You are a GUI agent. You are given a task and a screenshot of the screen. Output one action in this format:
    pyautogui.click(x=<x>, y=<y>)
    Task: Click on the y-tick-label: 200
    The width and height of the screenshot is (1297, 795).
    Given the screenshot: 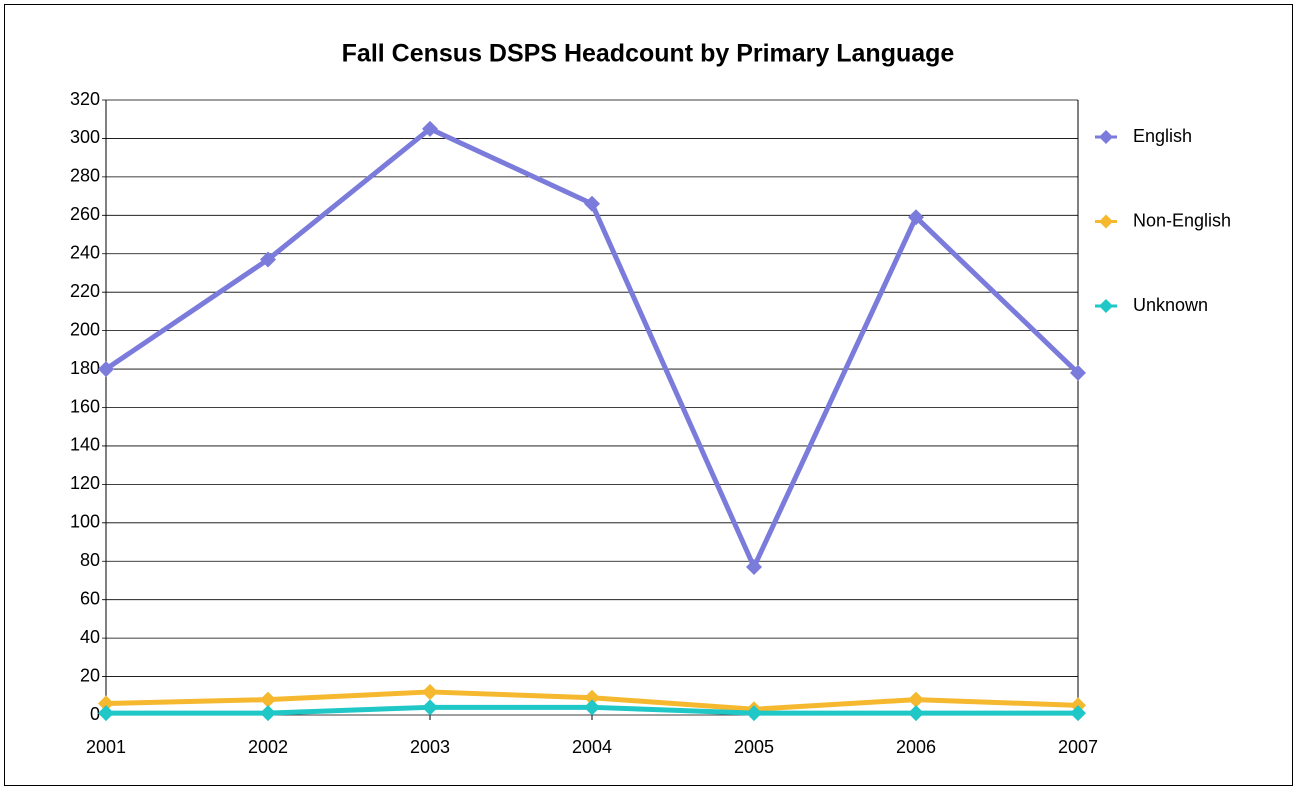 What is the action you would take?
    pyautogui.click(x=85, y=329)
    